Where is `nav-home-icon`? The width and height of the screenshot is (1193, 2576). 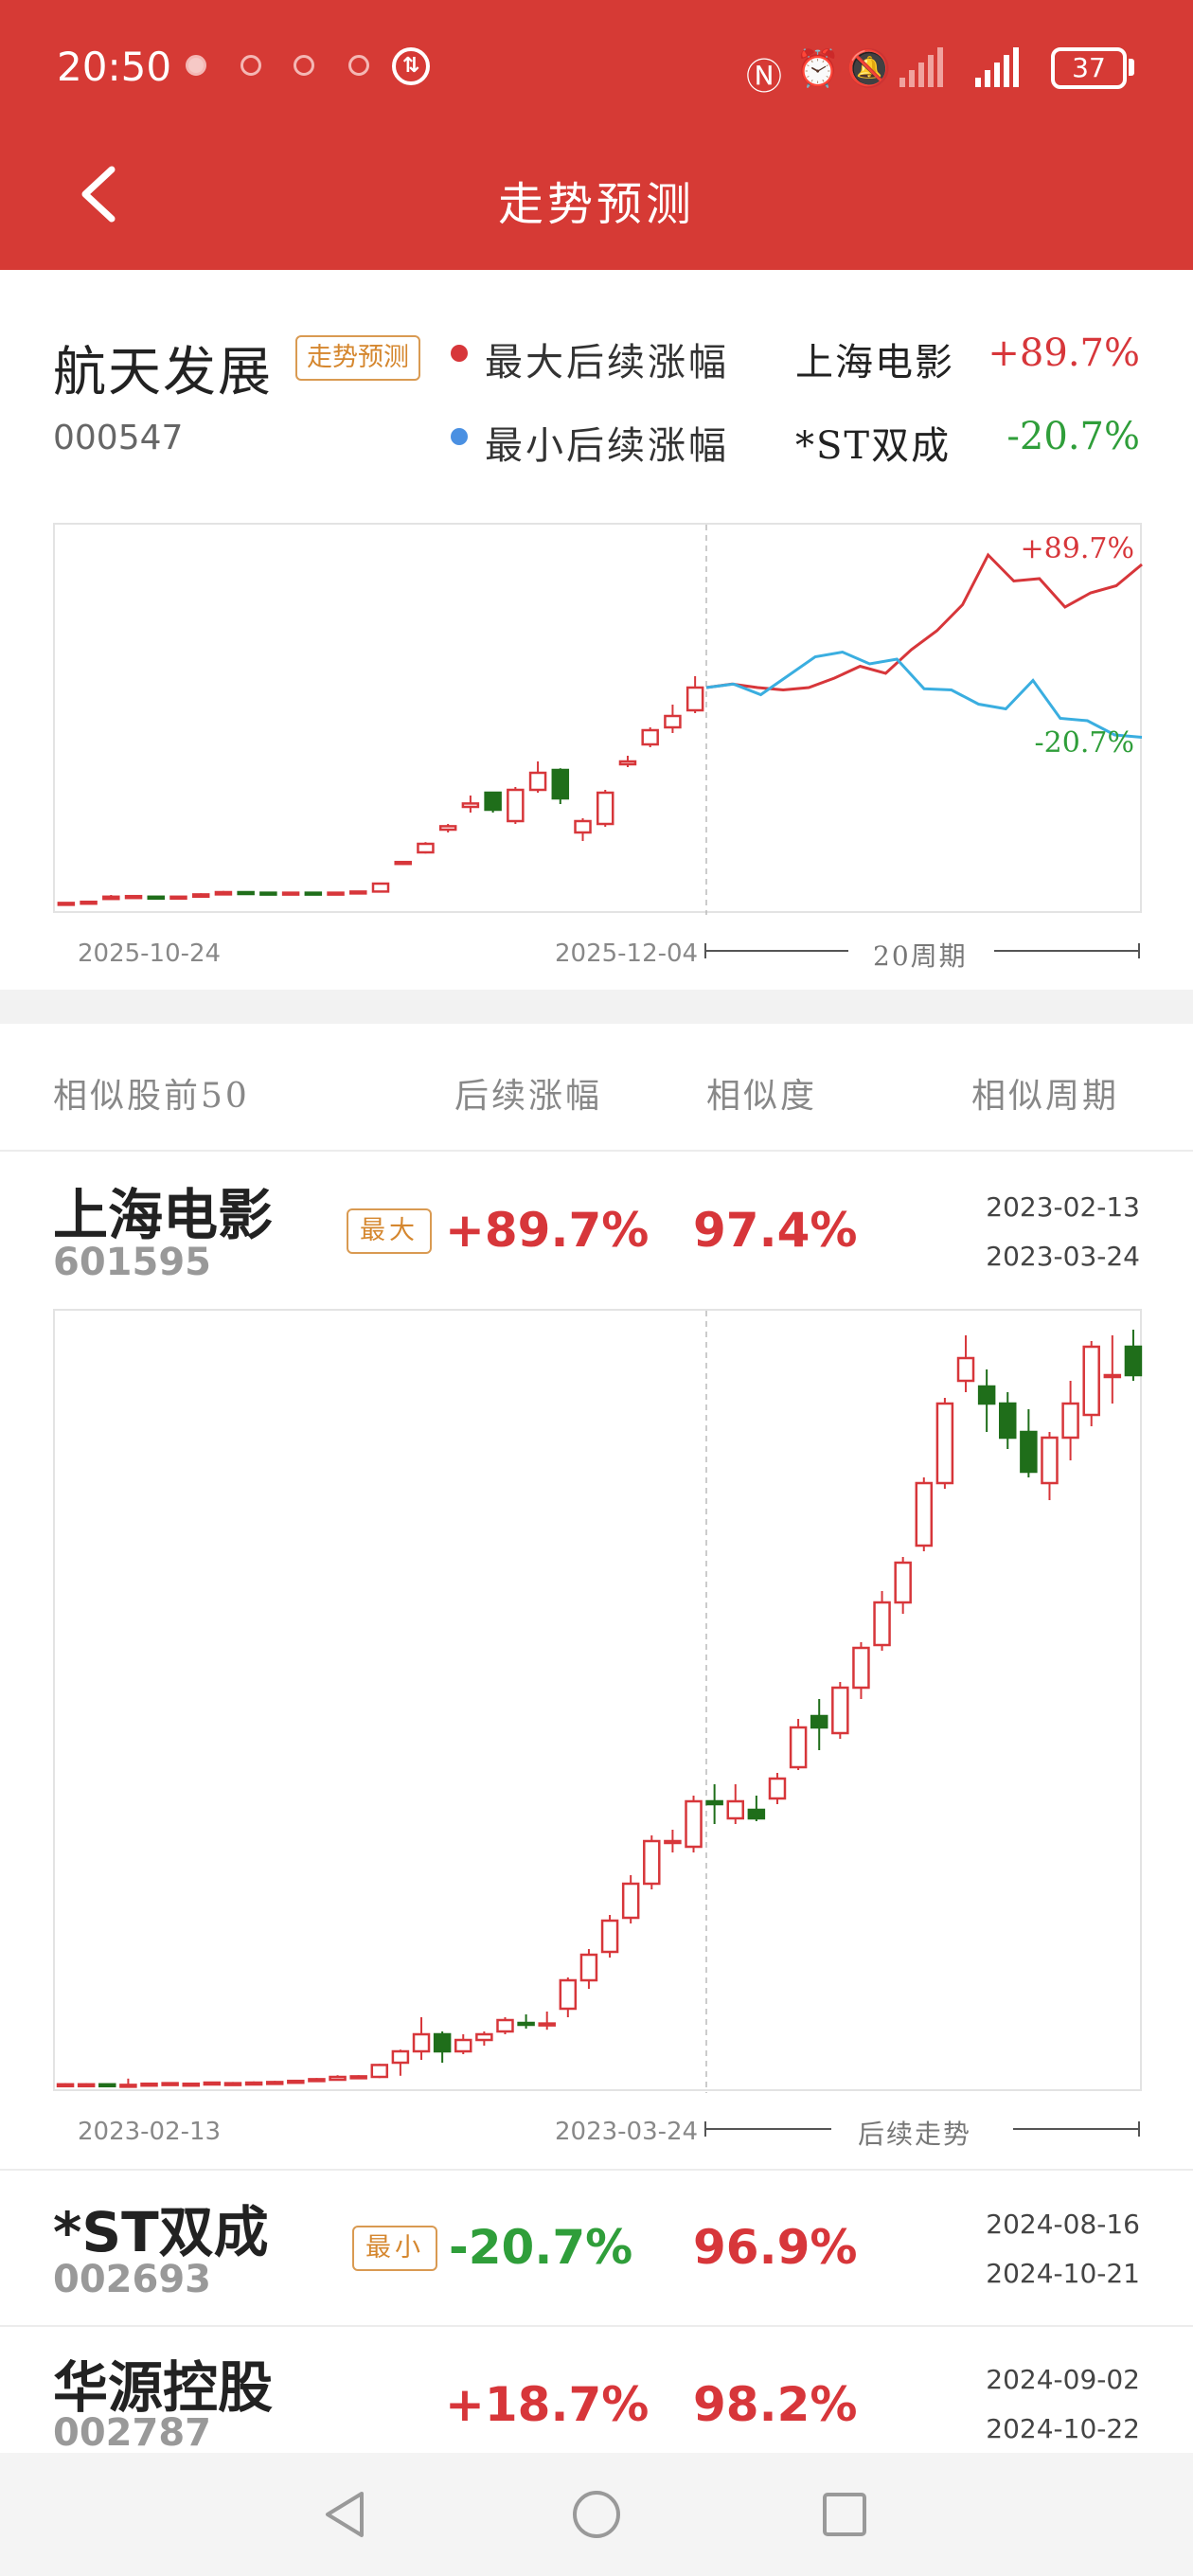 nav-home-icon is located at coordinates (596, 2514).